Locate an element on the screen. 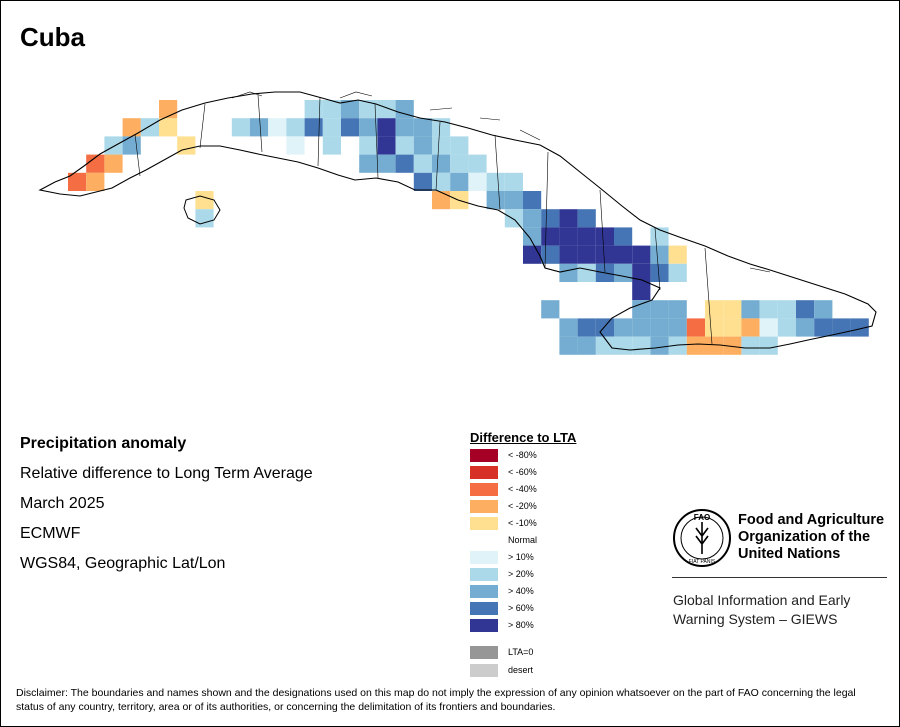 The width and height of the screenshot is (900, 727). legend-title: Difference to LTA is located at coordinates (523, 437).